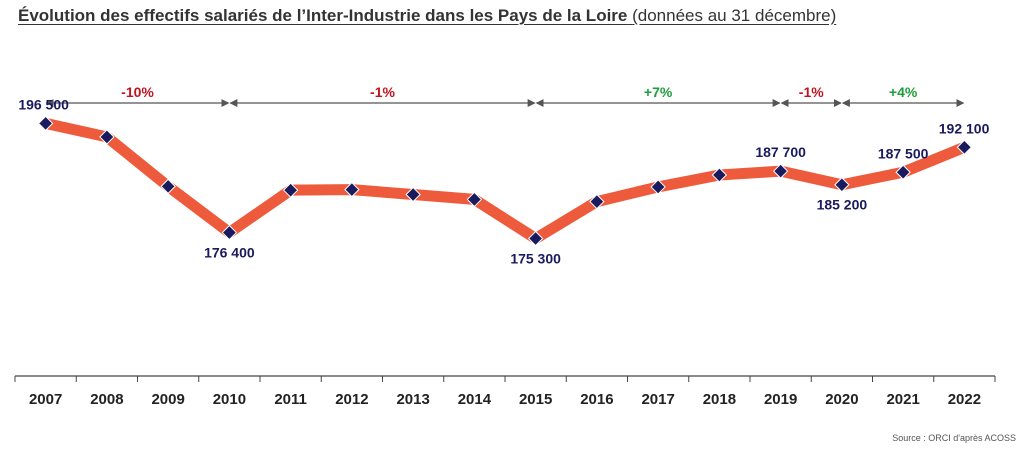 The image size is (1024, 450). What do you see at coordinates (535, 399) in the screenshot?
I see `x-tick-label: 2015` at bounding box center [535, 399].